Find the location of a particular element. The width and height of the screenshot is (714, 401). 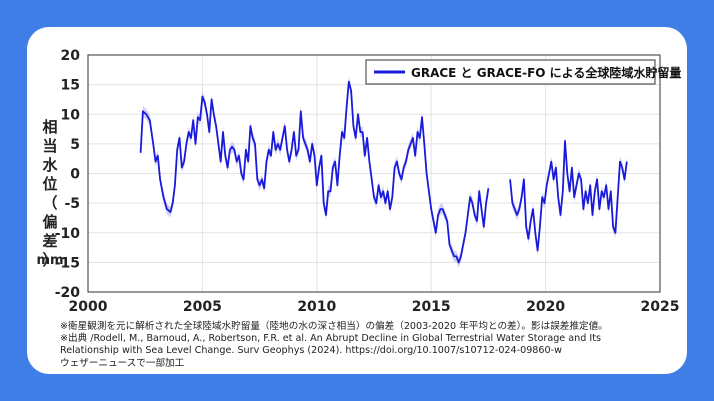

legend-box is located at coordinates (510, 72).